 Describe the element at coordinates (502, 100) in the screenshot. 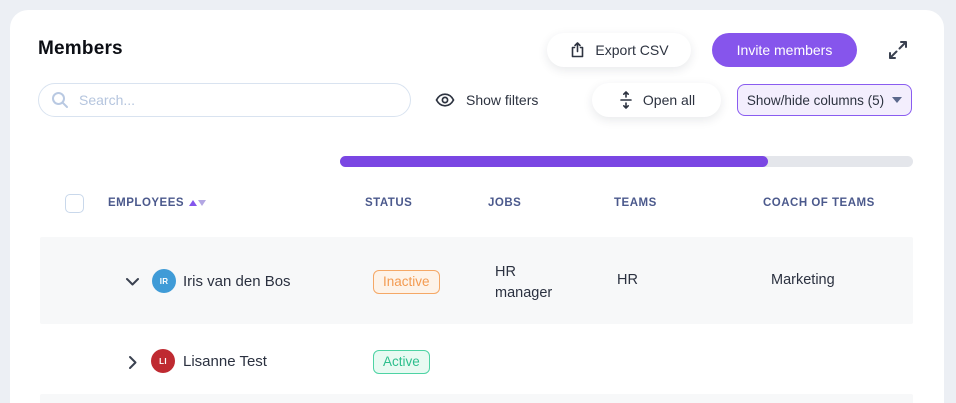

I see `show-filters-label: Show filters` at that location.